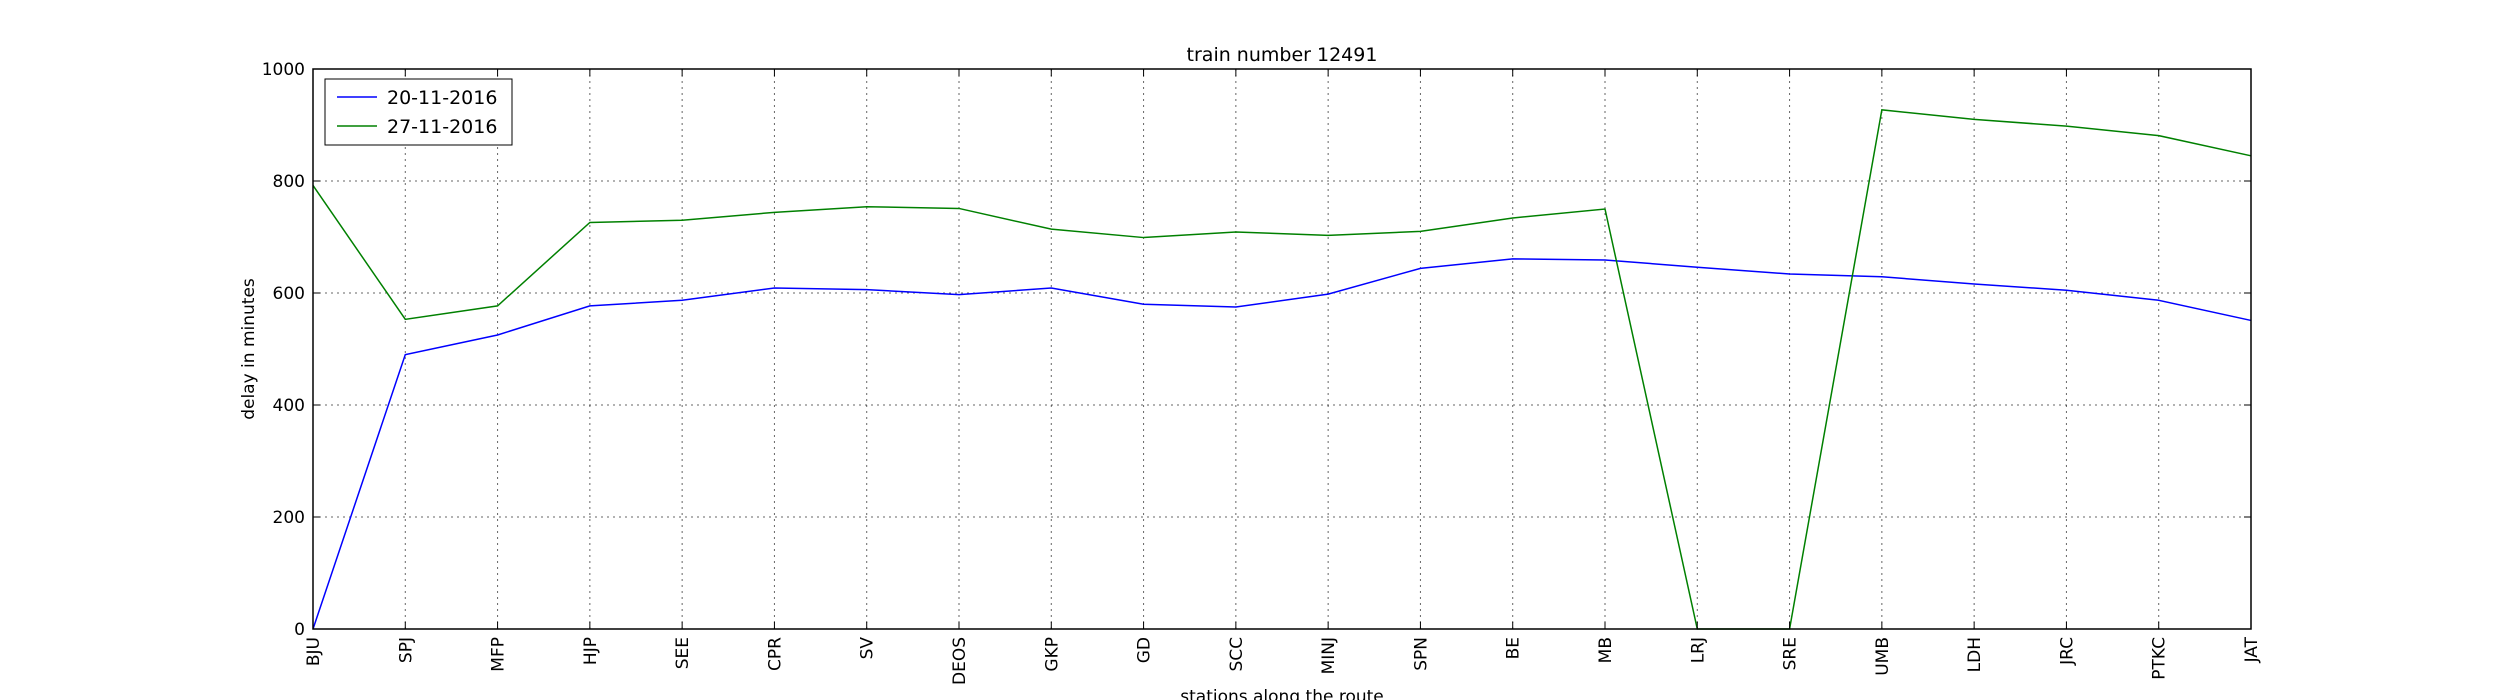 The image size is (2500, 700). Describe the element at coordinates (1606, 650) in the screenshot. I see `x-tick-label: MB` at that location.